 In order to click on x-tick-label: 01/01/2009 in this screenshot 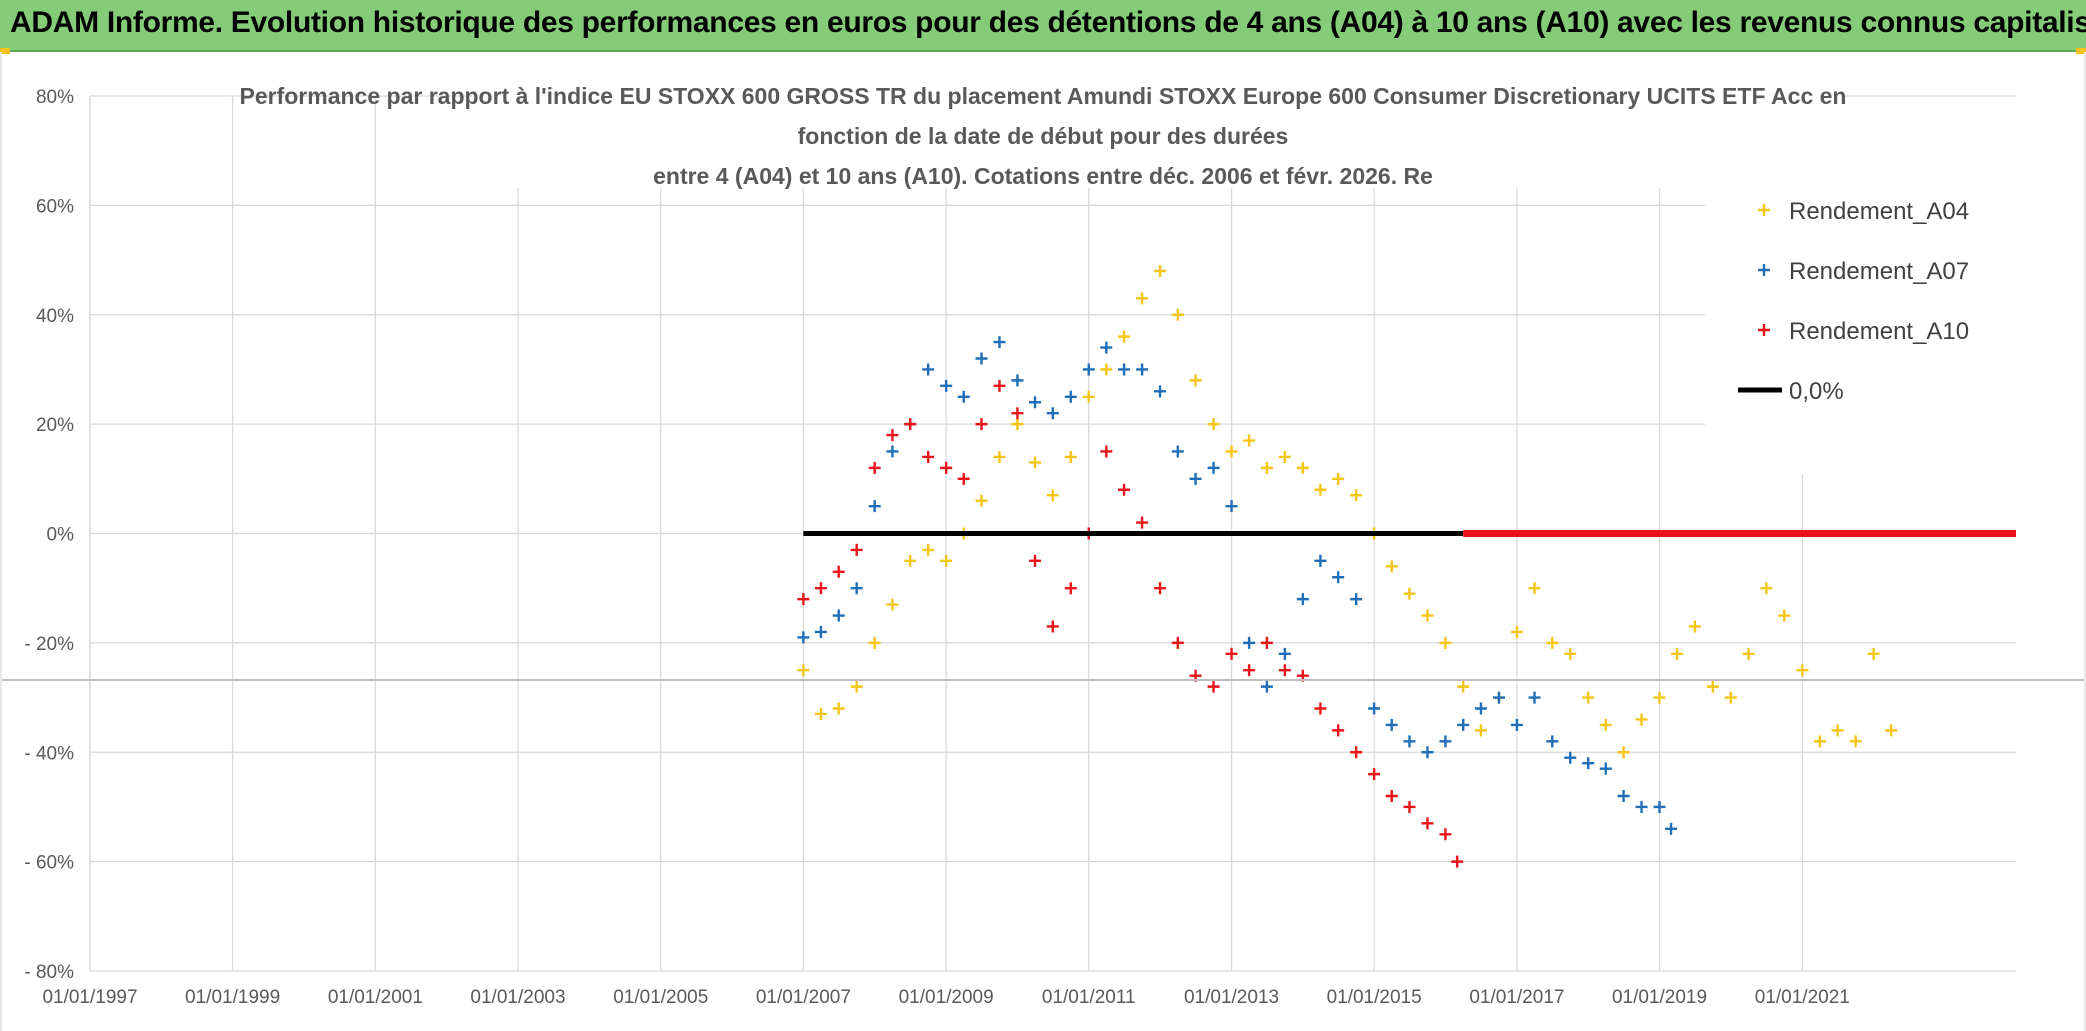, I will do `click(946, 997)`.